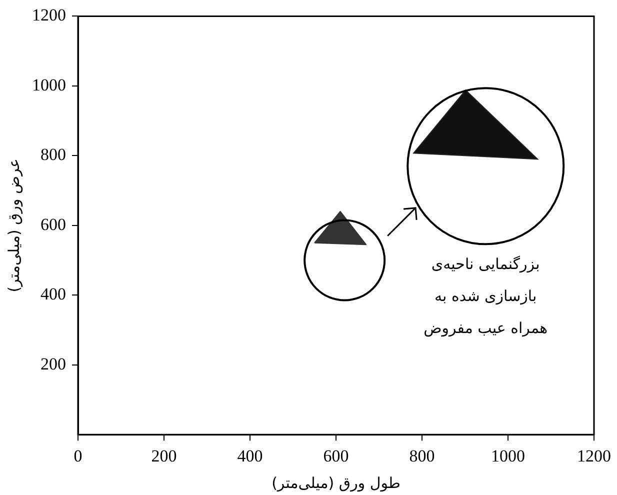 This screenshot has height=495, width=617. Describe the element at coordinates (53, 154) in the screenshot. I see `y-tick-label: 800` at that location.